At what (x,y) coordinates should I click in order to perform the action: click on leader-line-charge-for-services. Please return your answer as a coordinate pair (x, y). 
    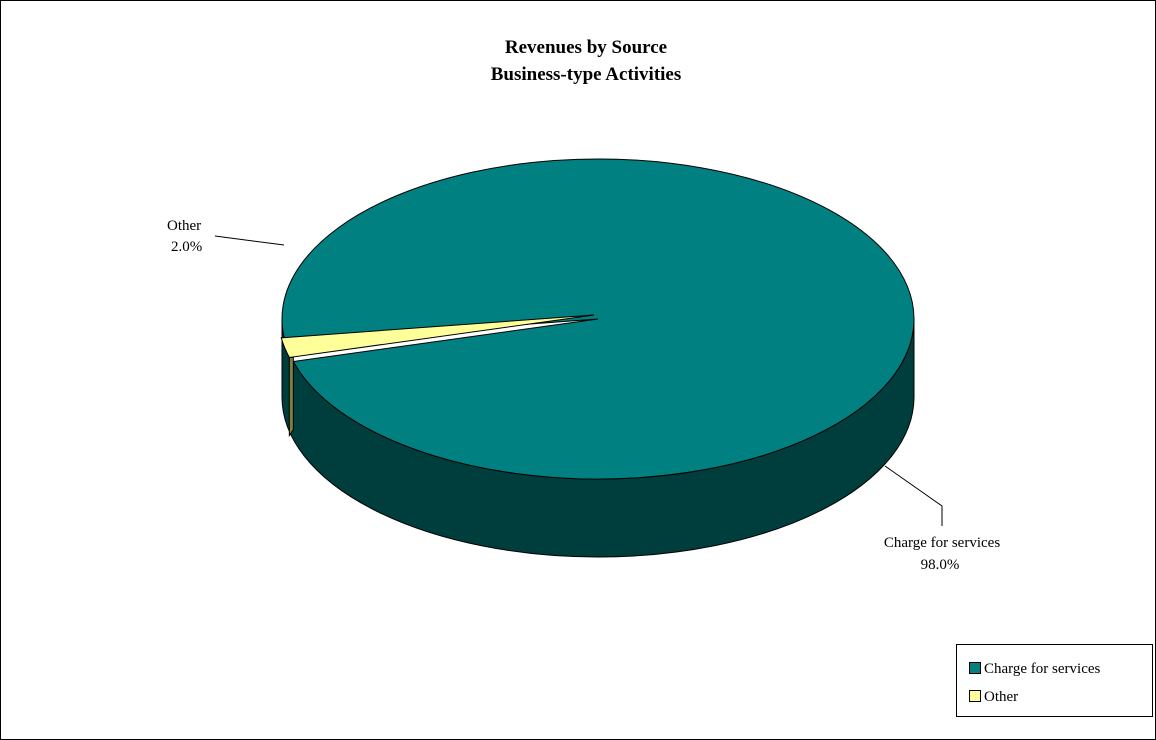
    Looking at the image, I should click on (913, 495).